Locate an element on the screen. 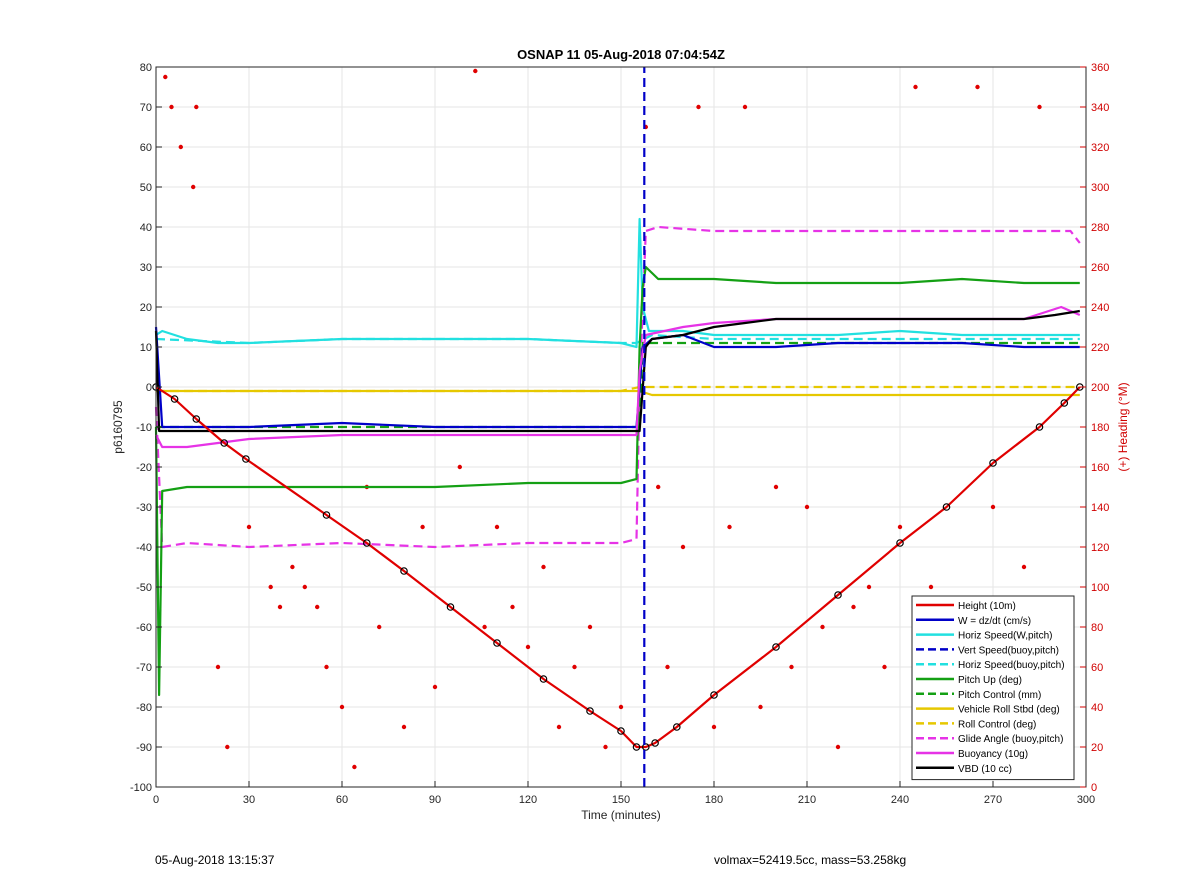 This screenshot has height=885, width=1200. legend-label: VBD (10 cc) is located at coordinates (985, 769).